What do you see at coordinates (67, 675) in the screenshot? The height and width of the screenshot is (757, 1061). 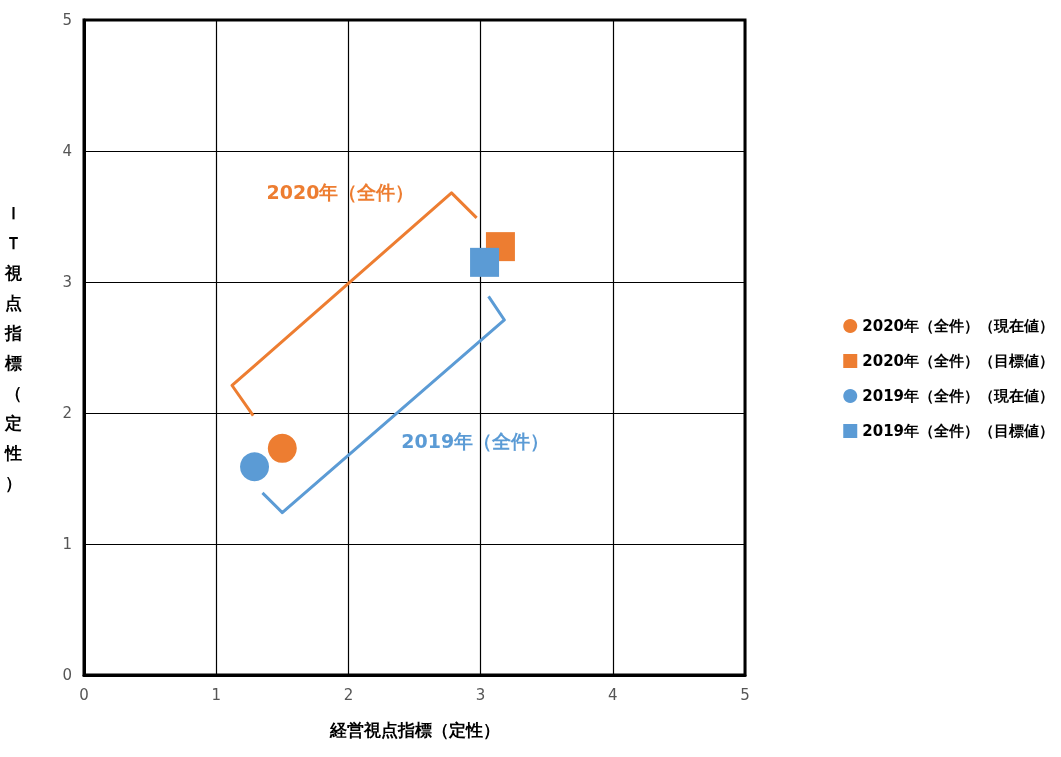 I see `y-tick-label: 0` at bounding box center [67, 675].